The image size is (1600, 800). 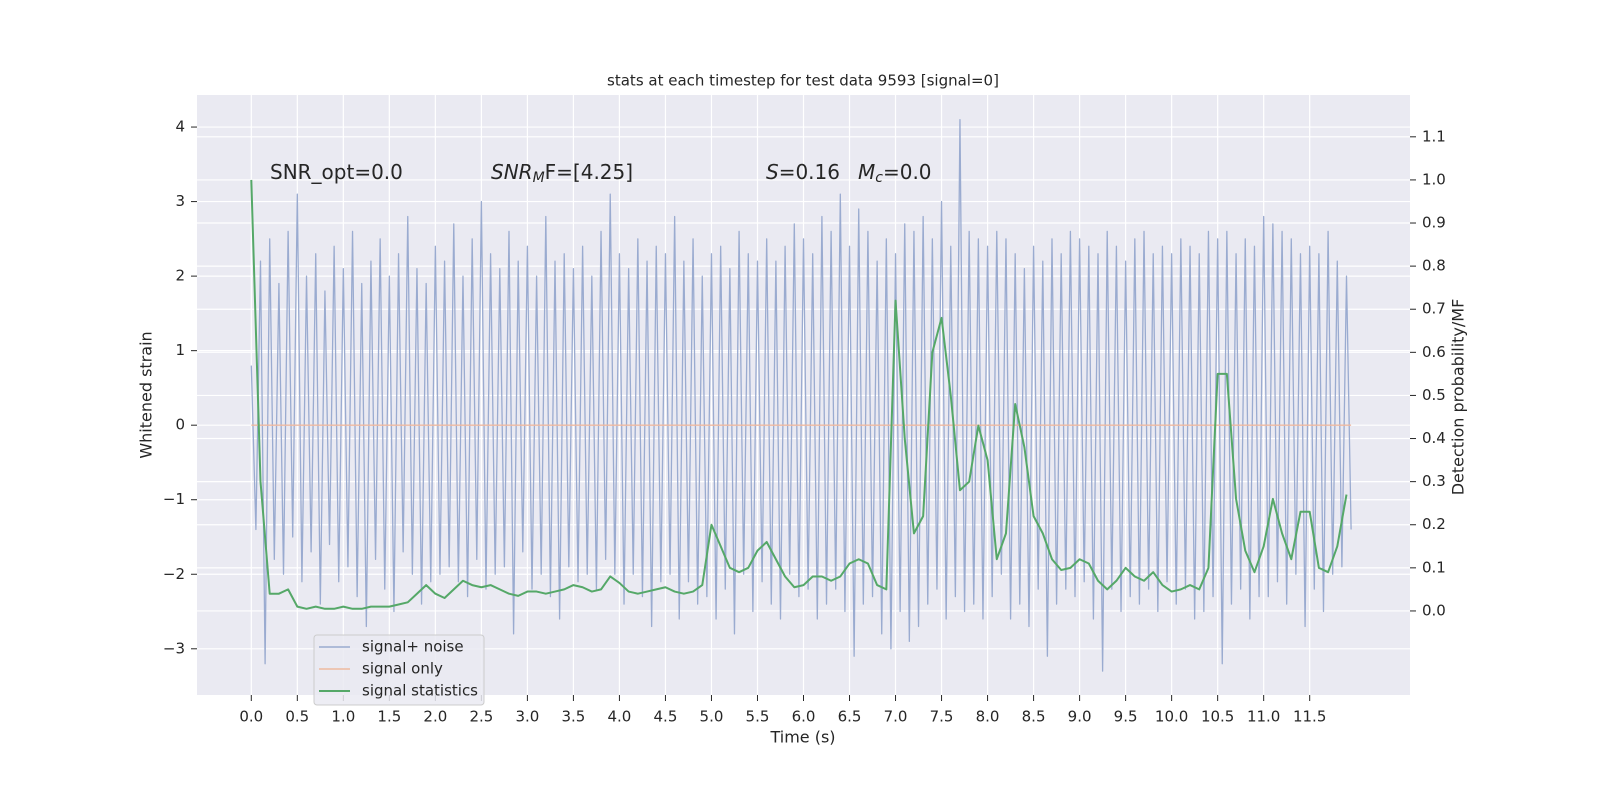 What do you see at coordinates (802, 737) in the screenshot?
I see `x-axis-label: Time (s)` at bounding box center [802, 737].